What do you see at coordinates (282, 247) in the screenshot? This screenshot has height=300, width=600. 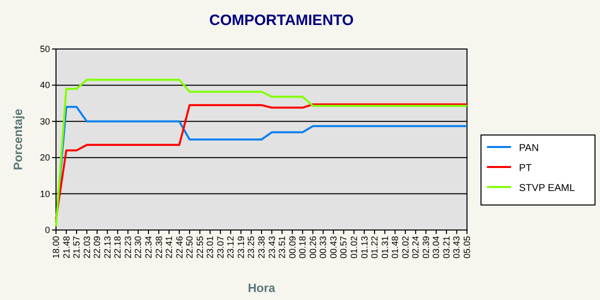 I see `x-tick-label: 23.51` at bounding box center [282, 247].